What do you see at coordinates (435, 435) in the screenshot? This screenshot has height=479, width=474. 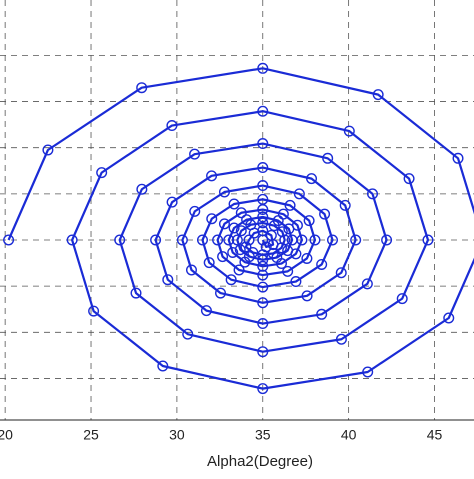 I see `x-tick-label: 45` at bounding box center [435, 435].